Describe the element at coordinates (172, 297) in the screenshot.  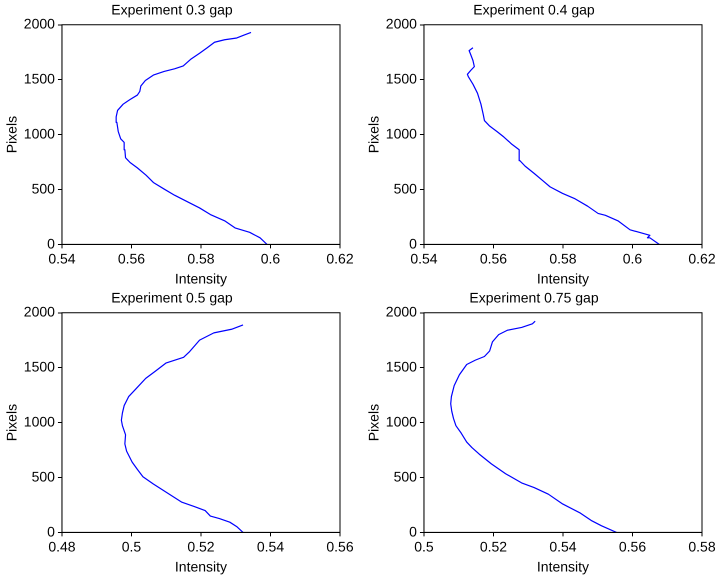
I see `chart-title: Experiment 0.5 gap` at that location.